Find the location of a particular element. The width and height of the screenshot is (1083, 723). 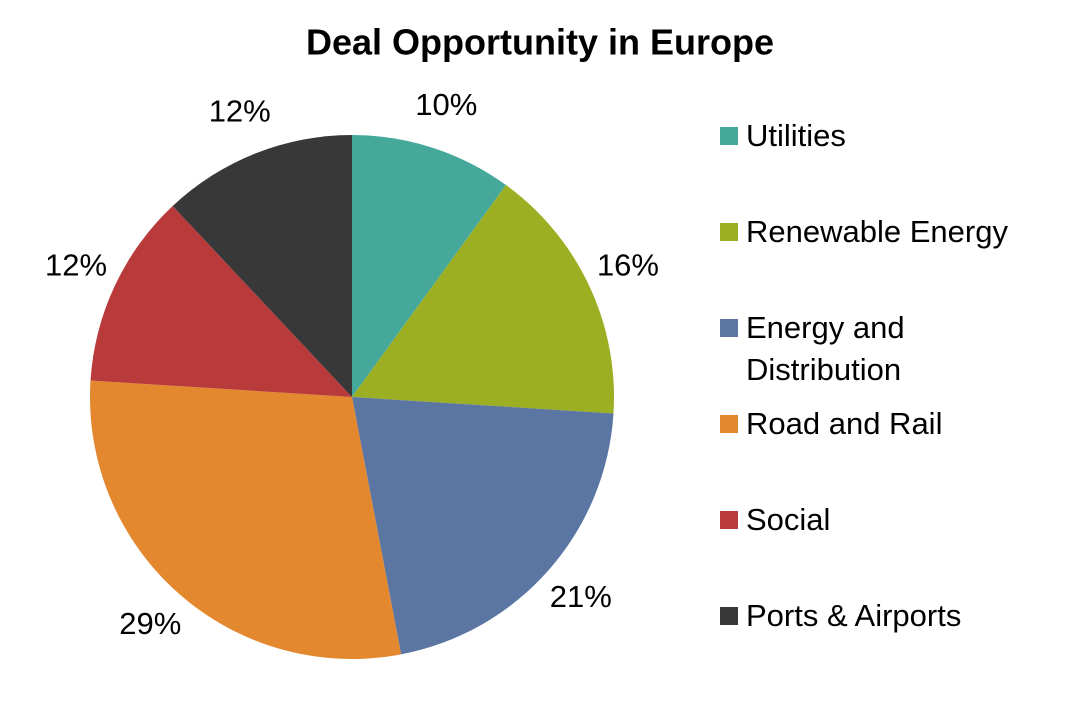

legend-label: Energy and Distribution is located at coordinates (825, 348).